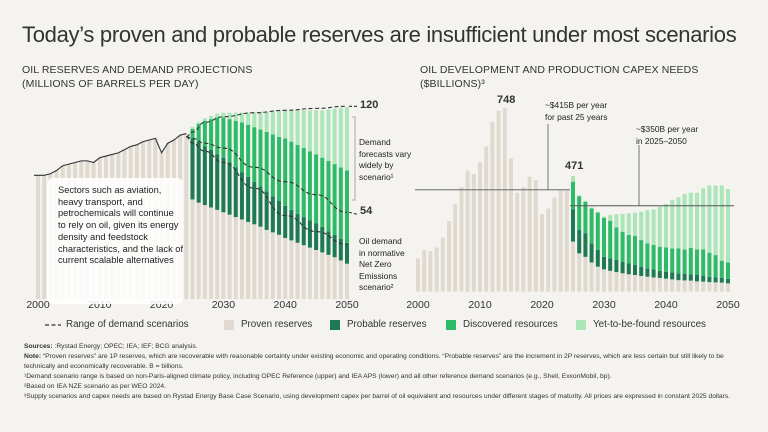 This screenshot has height=432, width=768. What do you see at coordinates (728, 305) in the screenshot?
I see `right-x-tick: 2050` at bounding box center [728, 305].